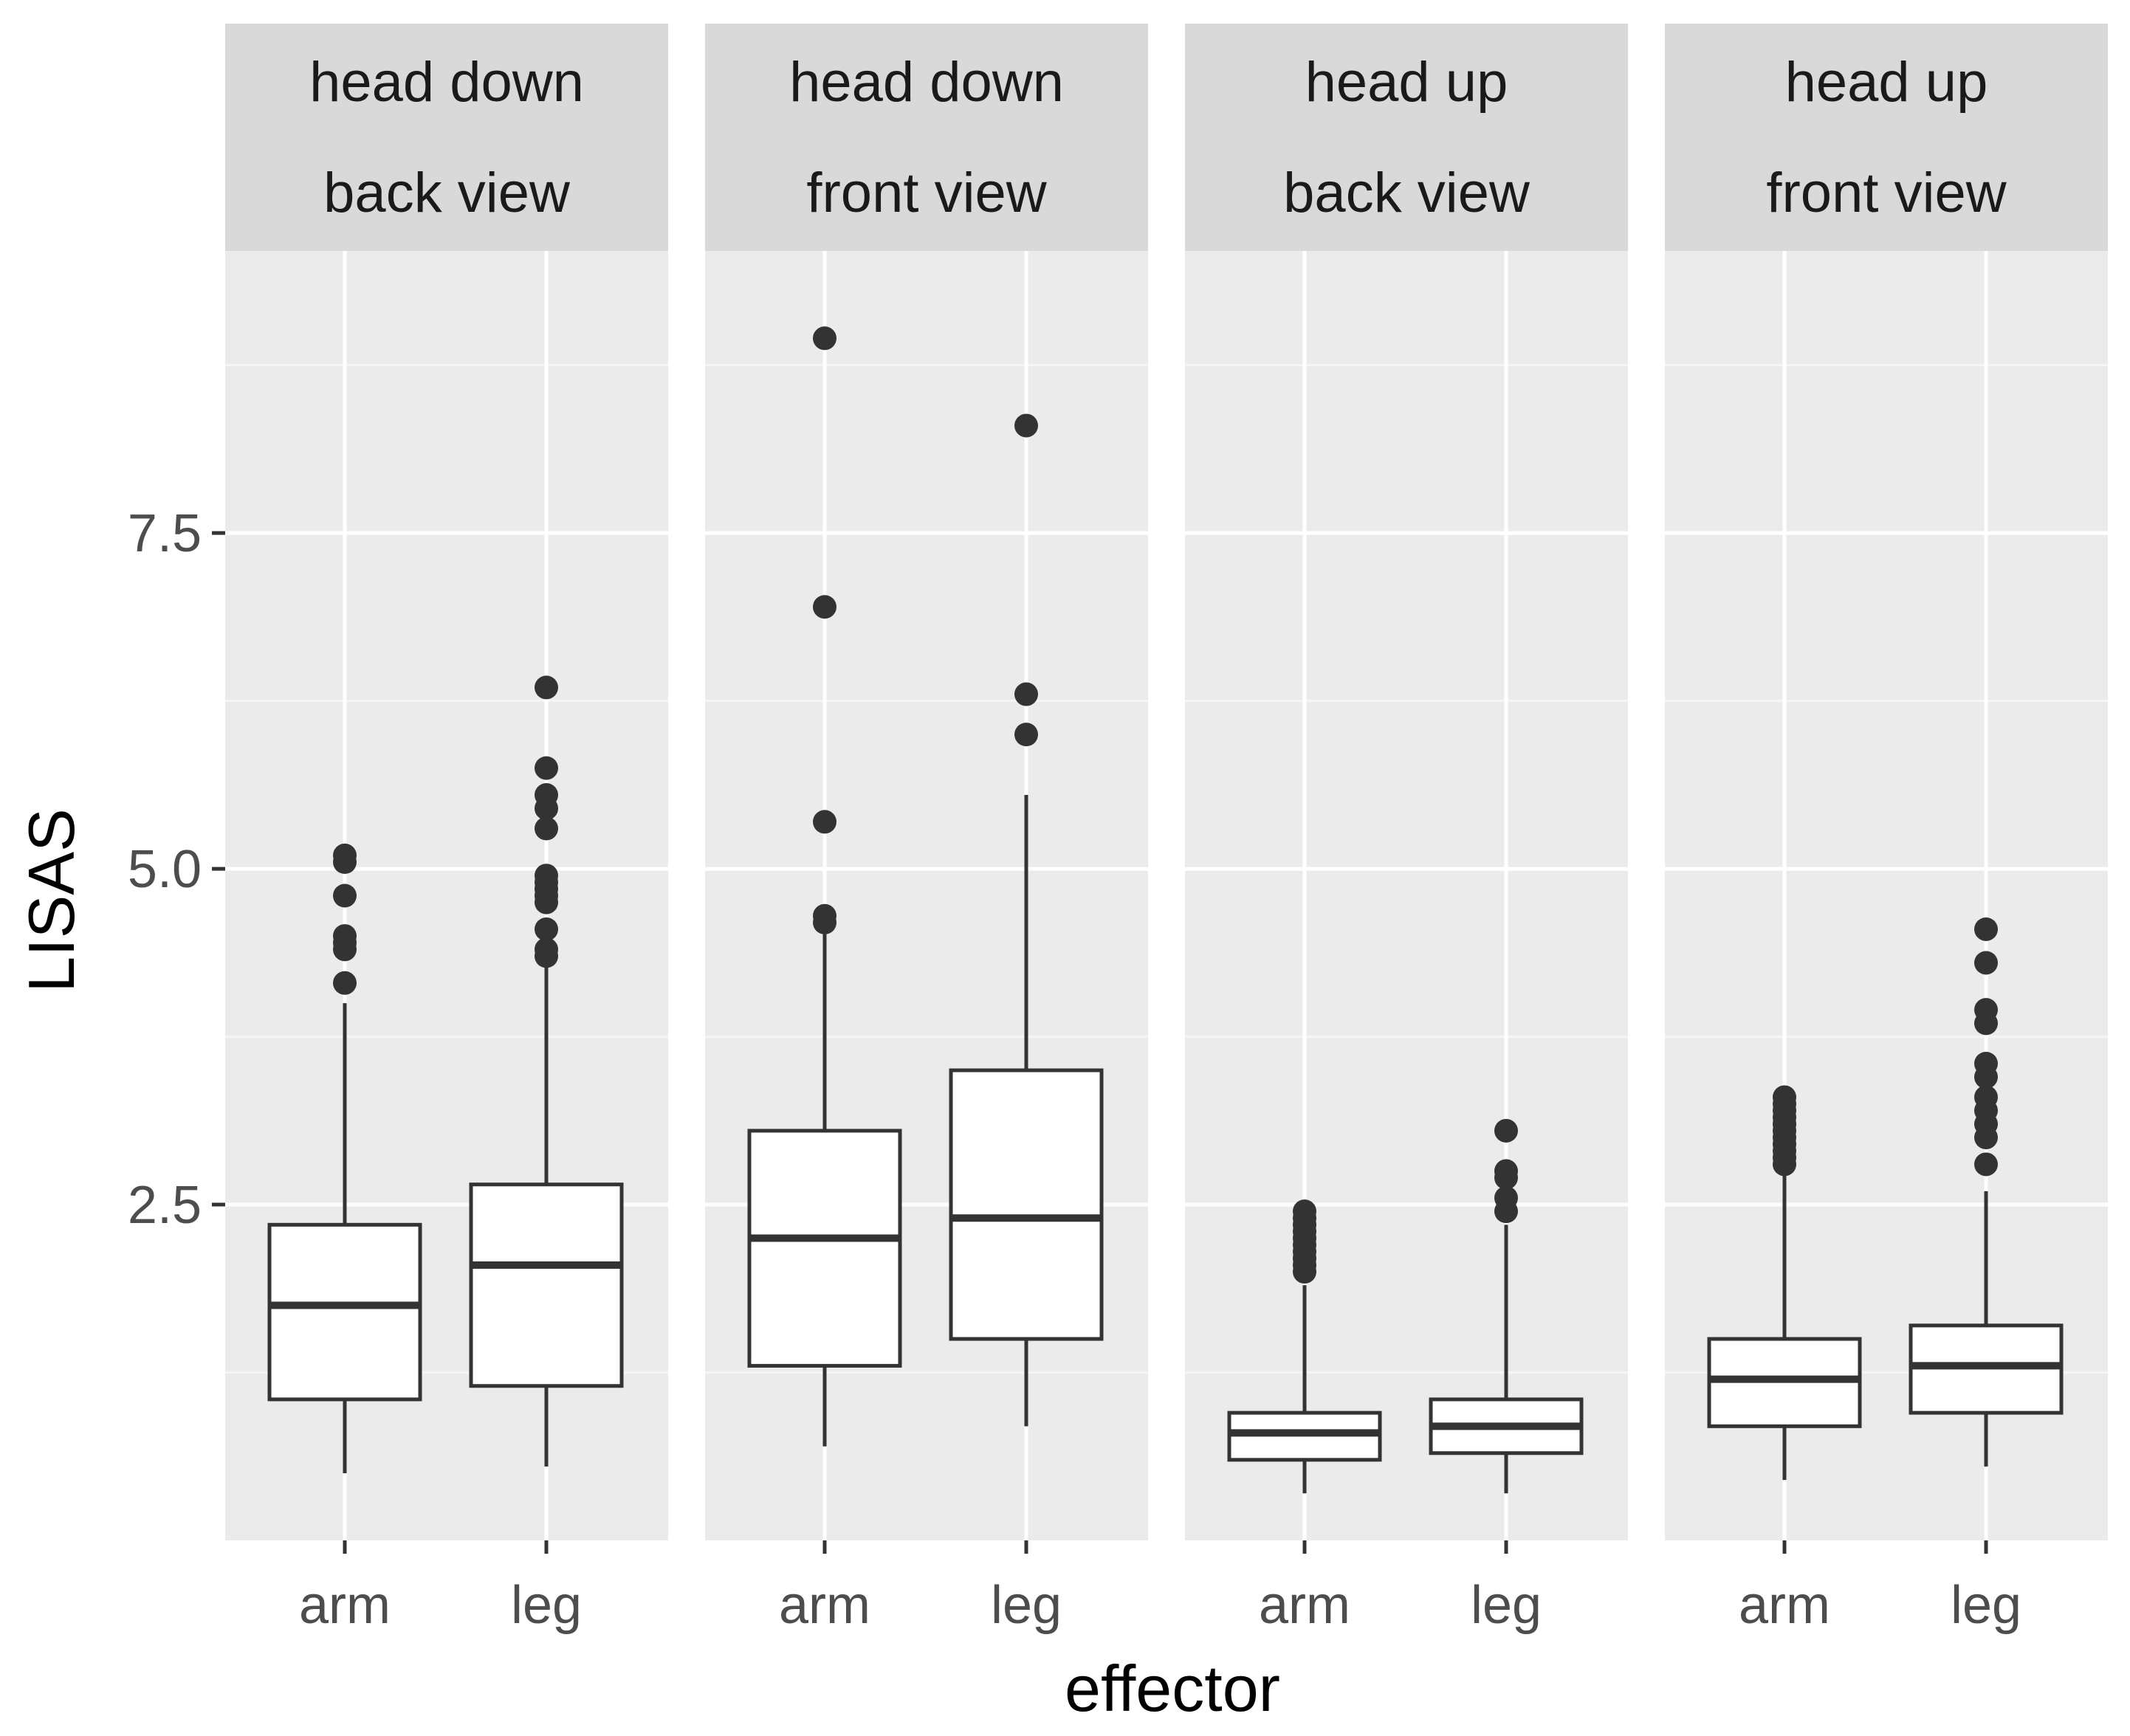  What do you see at coordinates (165, 1205) in the screenshot?
I see `y-tick-label: 2.5` at bounding box center [165, 1205].